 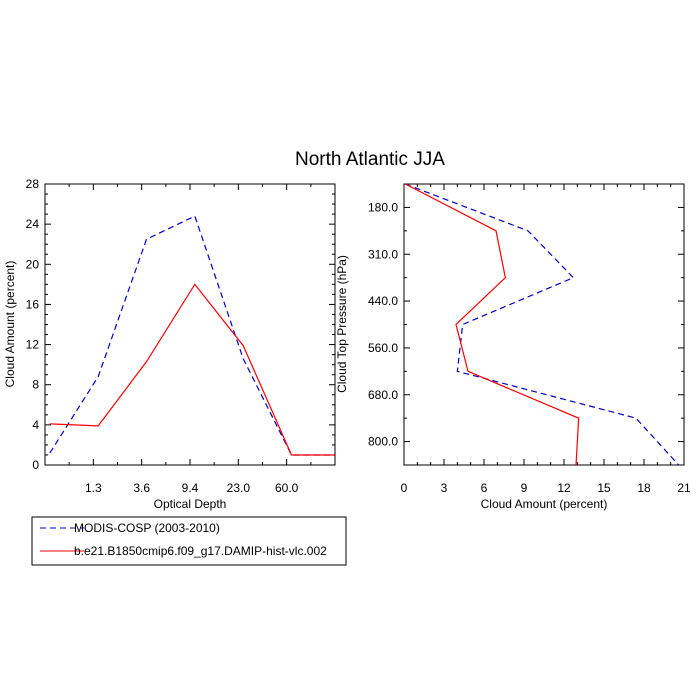 I want to click on chart-title: North Atlantic JJA, so click(x=370, y=159).